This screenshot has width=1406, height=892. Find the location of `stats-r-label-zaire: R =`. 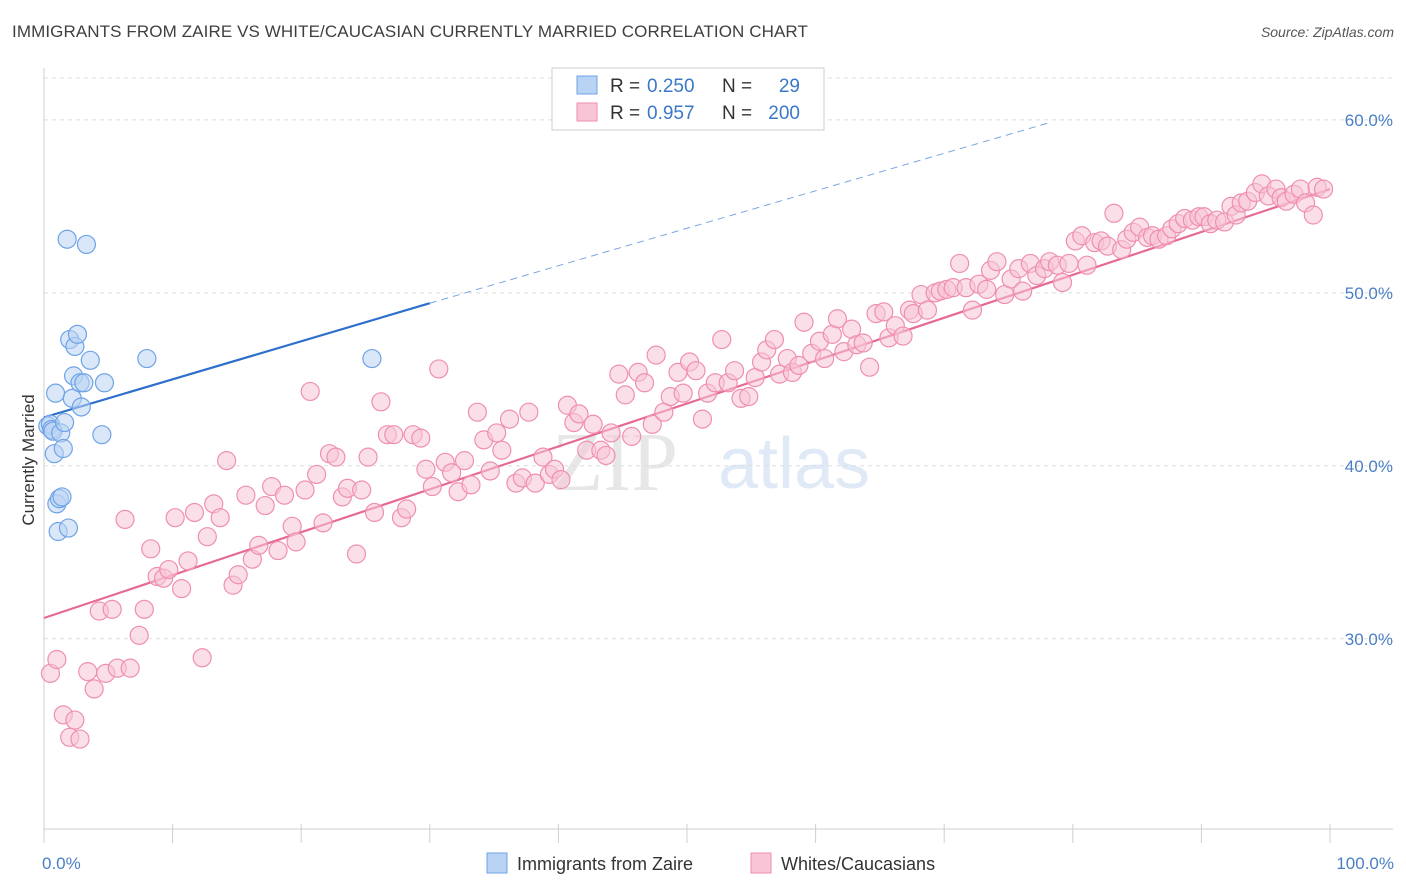

stats-r-label-zaire: R = is located at coordinates (625, 86).